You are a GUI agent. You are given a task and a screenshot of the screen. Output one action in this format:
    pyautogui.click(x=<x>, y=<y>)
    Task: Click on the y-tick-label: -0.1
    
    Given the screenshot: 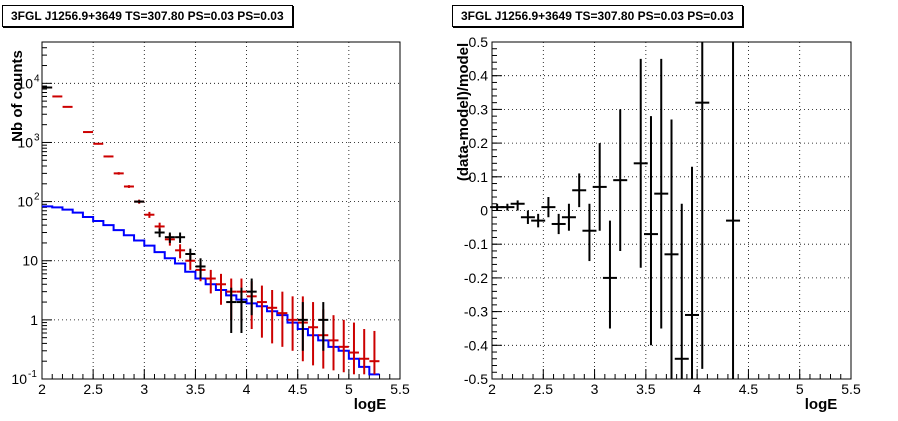 What is the action you would take?
    pyautogui.click(x=476, y=244)
    